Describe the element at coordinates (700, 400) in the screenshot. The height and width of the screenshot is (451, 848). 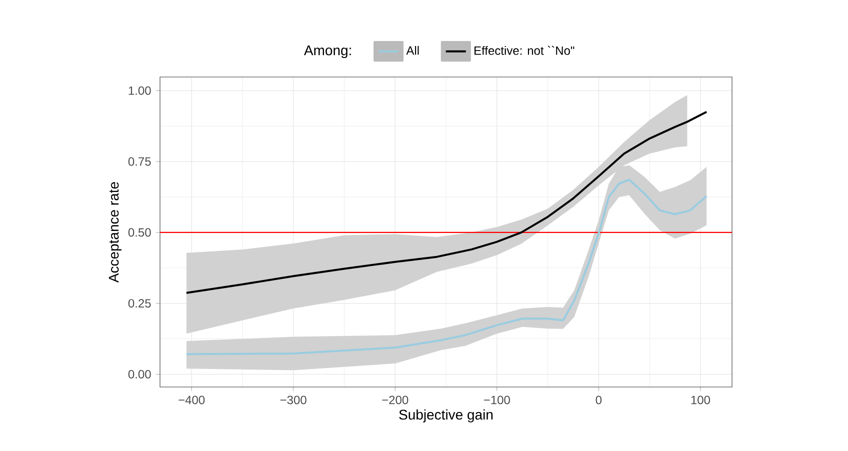
I see `x-tick-label: 100` at that location.